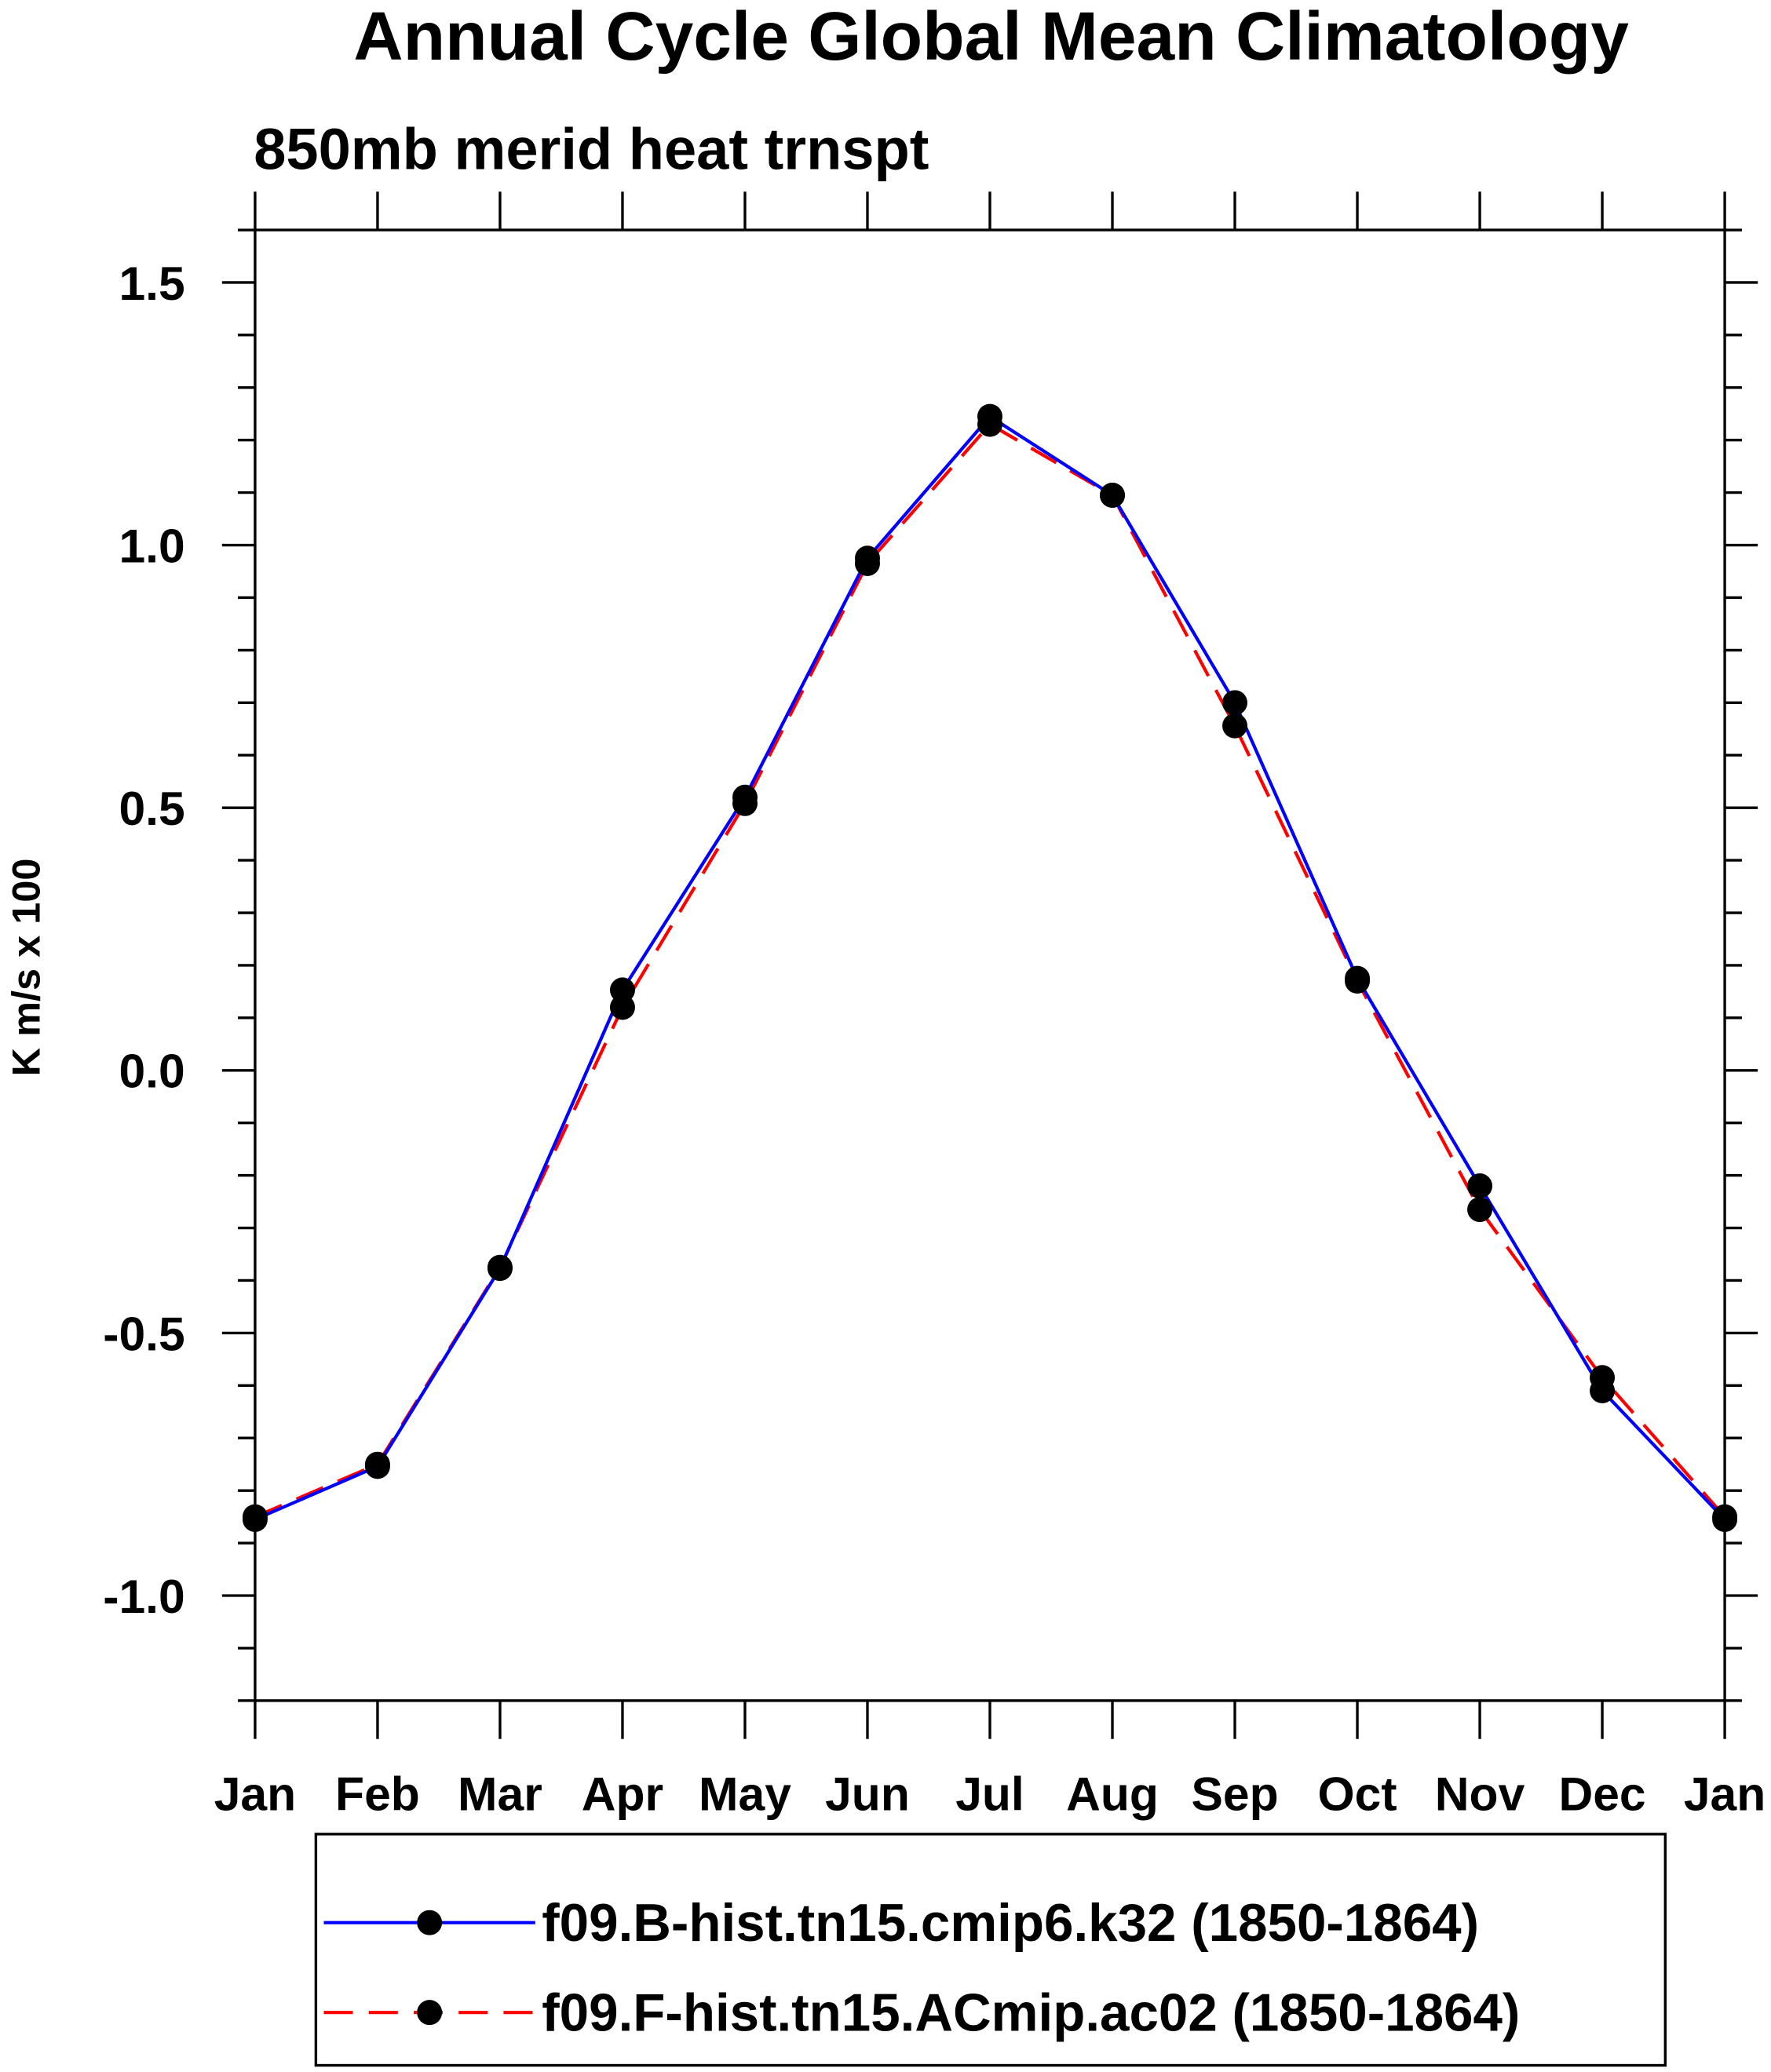 This screenshot has width=1771, height=2072. I want to click on legend-label: f09.B-hist.tn15.cmip6.k32 (1850-1864), so click(1010, 1923).